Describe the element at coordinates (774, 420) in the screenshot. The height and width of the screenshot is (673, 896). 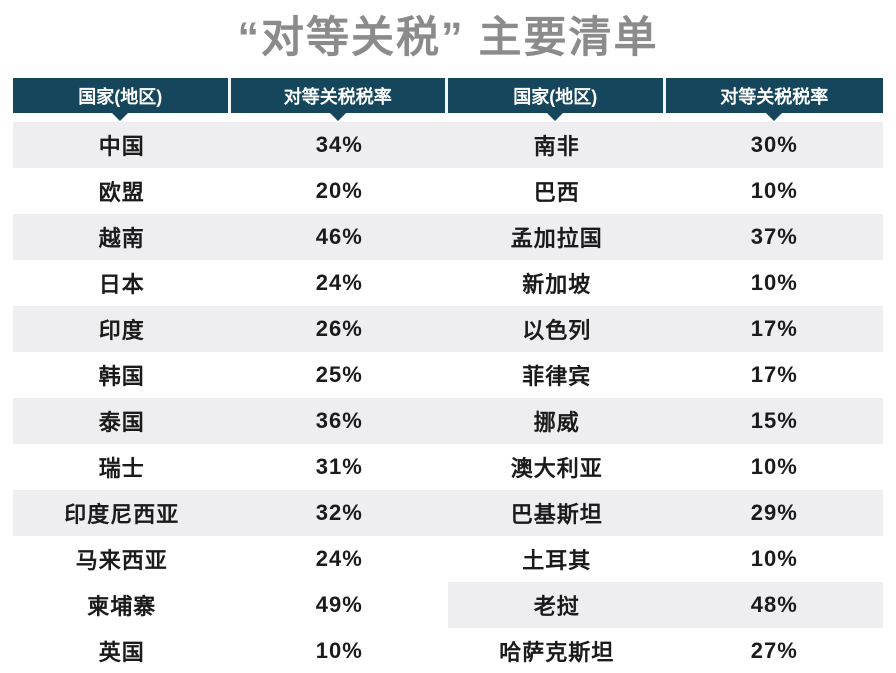
I see `rate-cell: 15%` at that location.